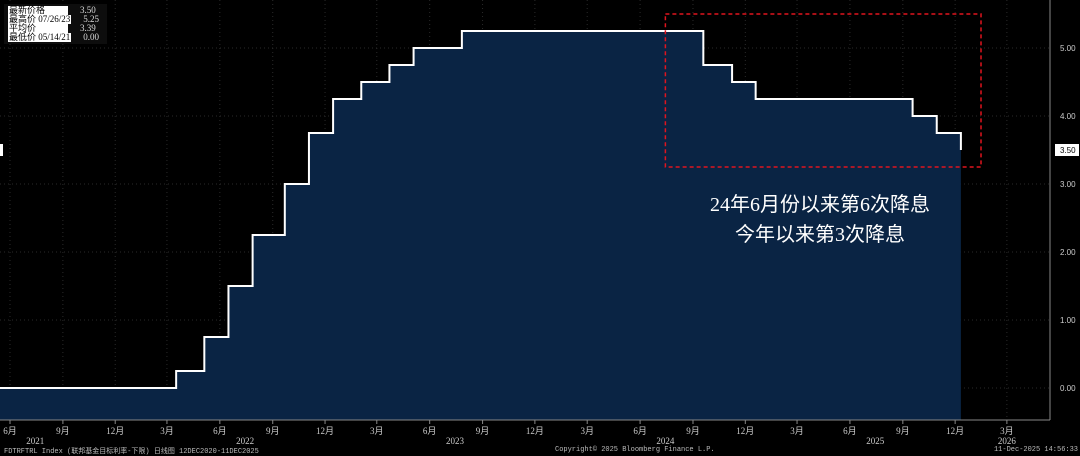 The height and width of the screenshot is (456, 1080). Describe the element at coordinates (1, 150) in the screenshot. I see `left-value-marker` at that location.